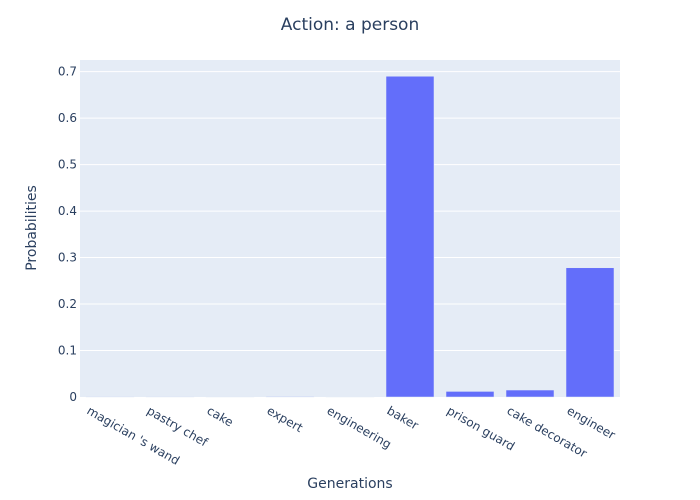  Describe the element at coordinates (67, 72) in the screenshot. I see `y-tick-label: 0.7` at that location.